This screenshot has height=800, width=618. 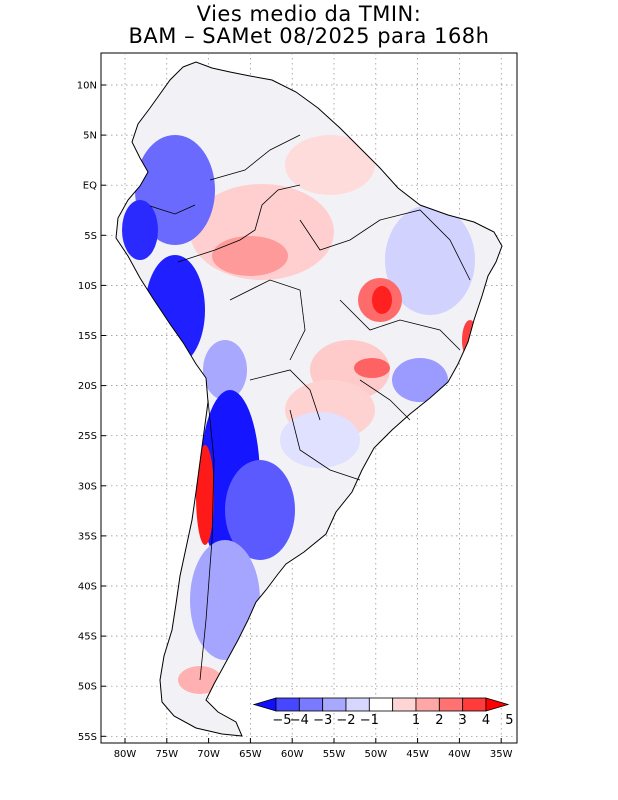 I want to click on border-chile-argentina, so click(x=207, y=540).